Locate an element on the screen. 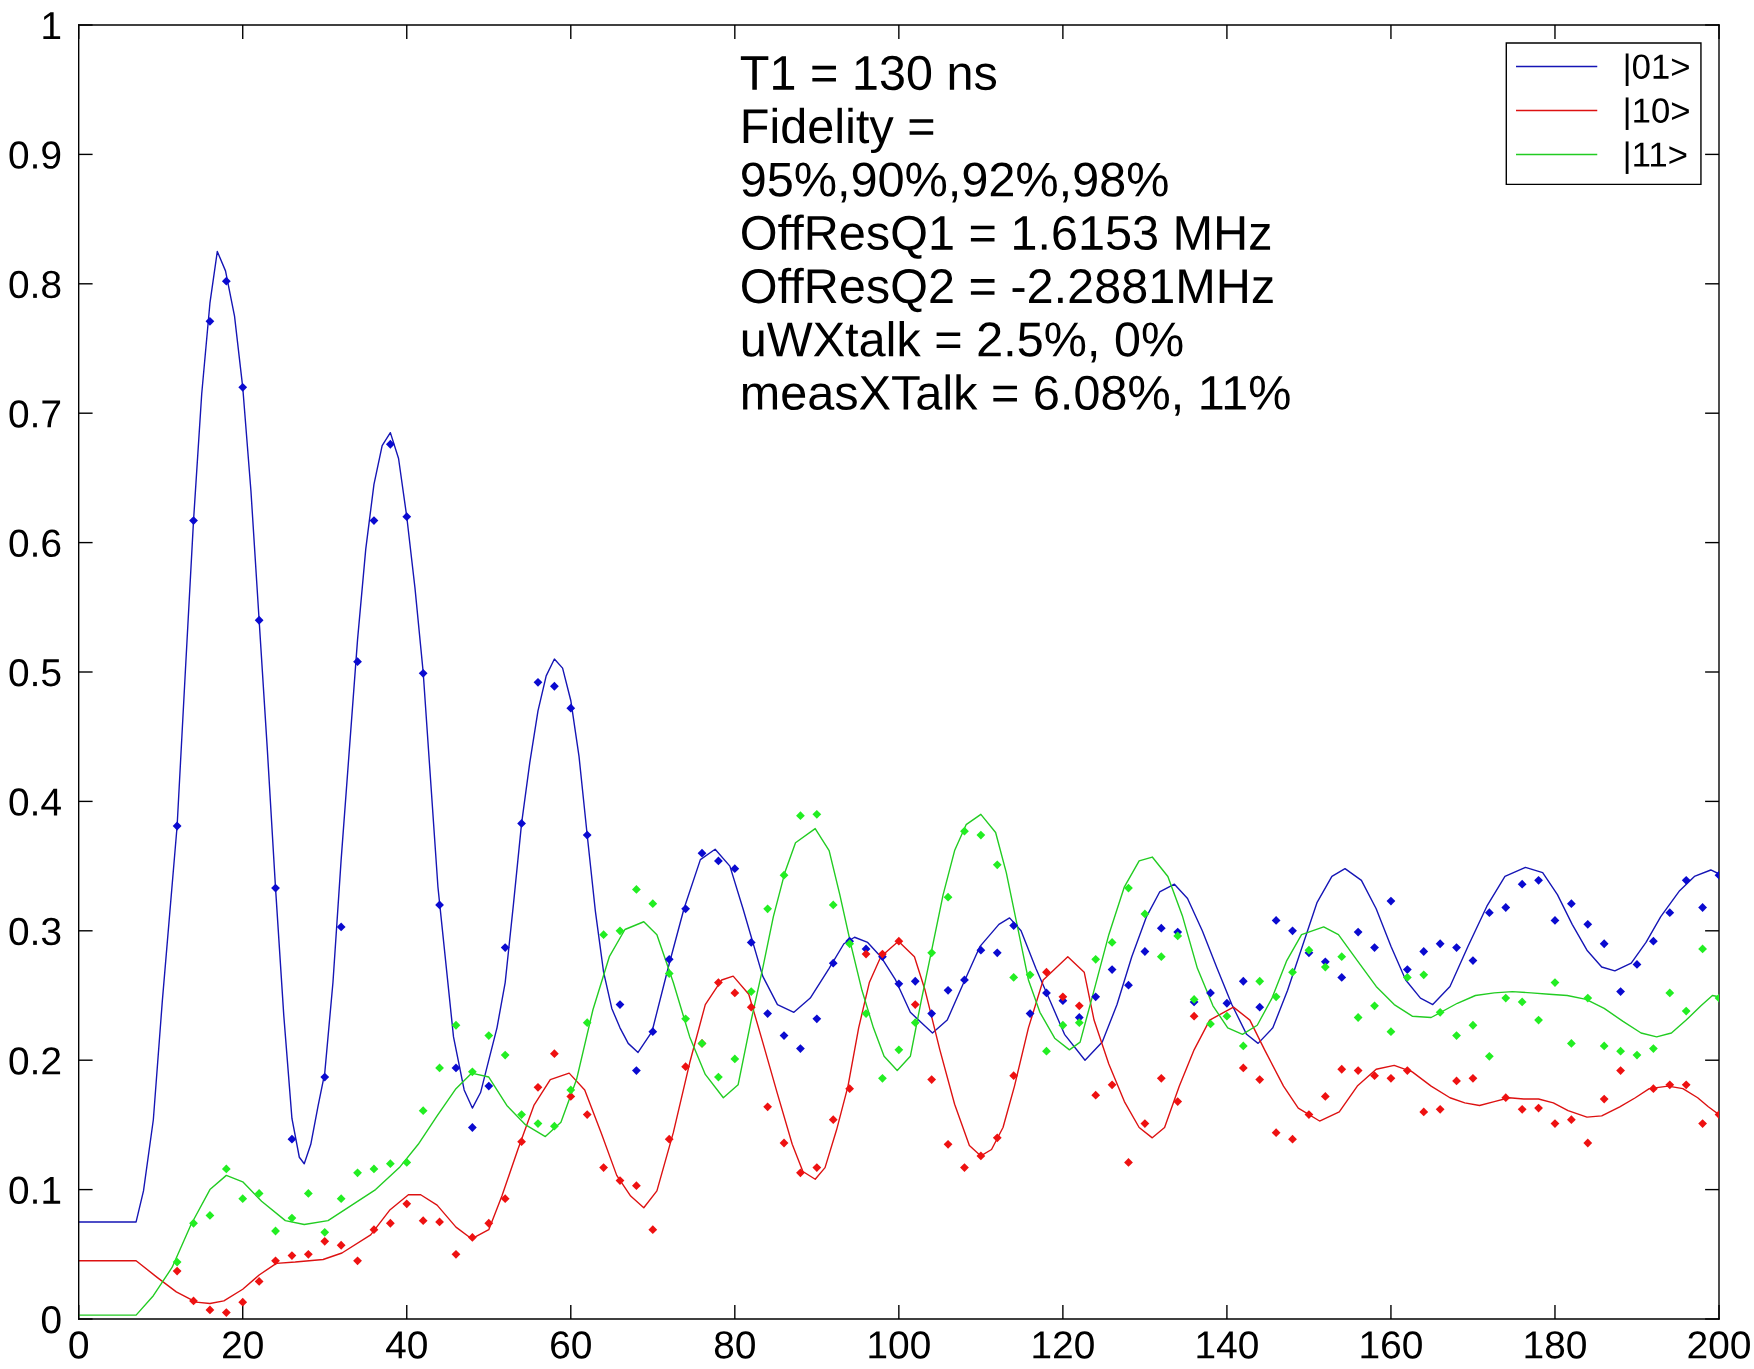 Image resolution: width=1754 pixels, height=1369 pixels. x-tick-label: 160 is located at coordinates (1391, 1345).